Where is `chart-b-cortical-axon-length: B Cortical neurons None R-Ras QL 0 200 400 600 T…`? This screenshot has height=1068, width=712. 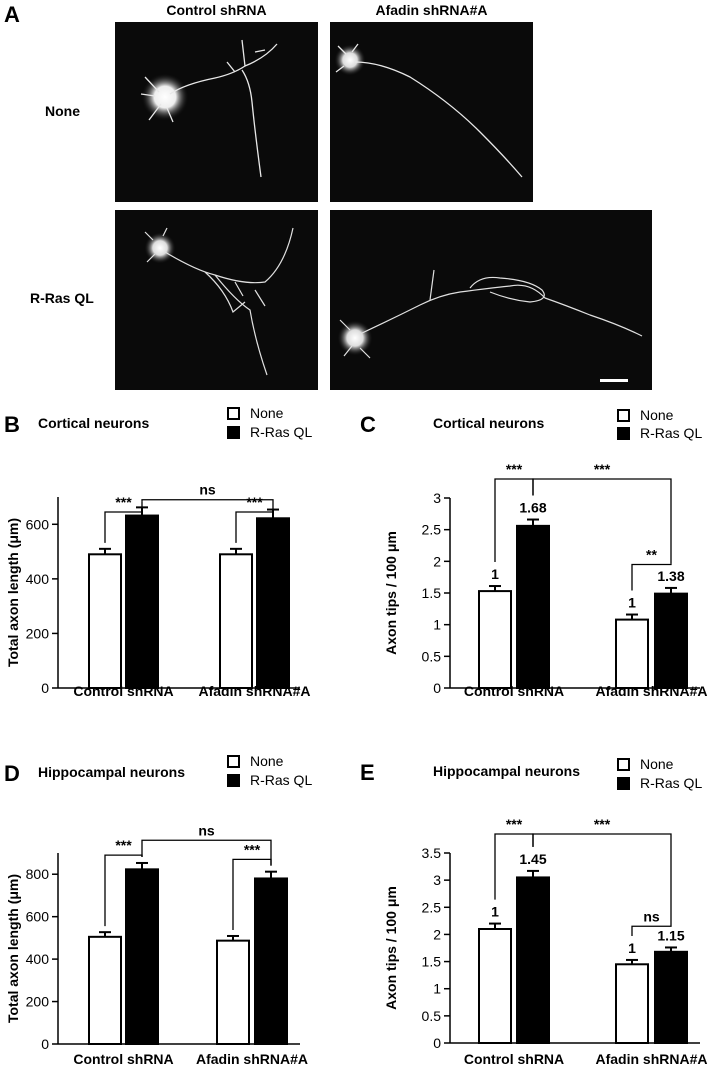 chart-b-cortical-axon-length: B Cortical neurons None R-Ras QL 0 200 400 600 T… is located at coordinates (158, 552).